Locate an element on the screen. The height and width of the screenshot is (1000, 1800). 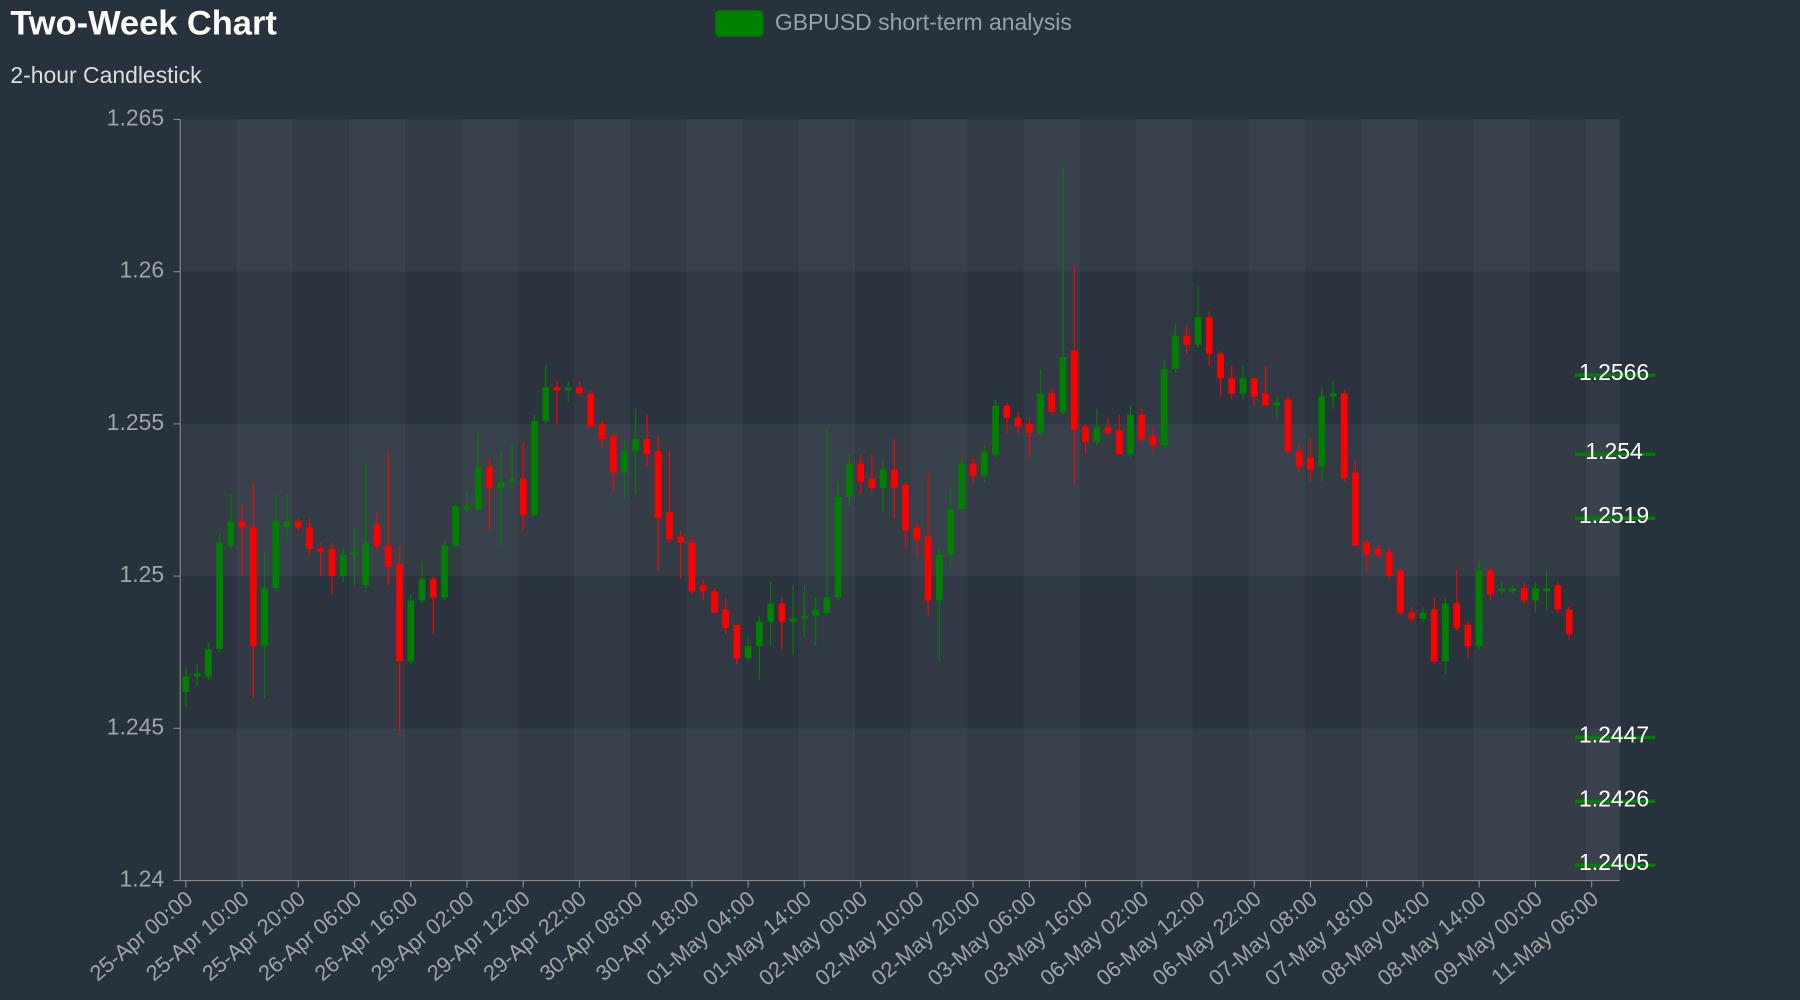
level-label: 1.2519 is located at coordinates (1614, 515).